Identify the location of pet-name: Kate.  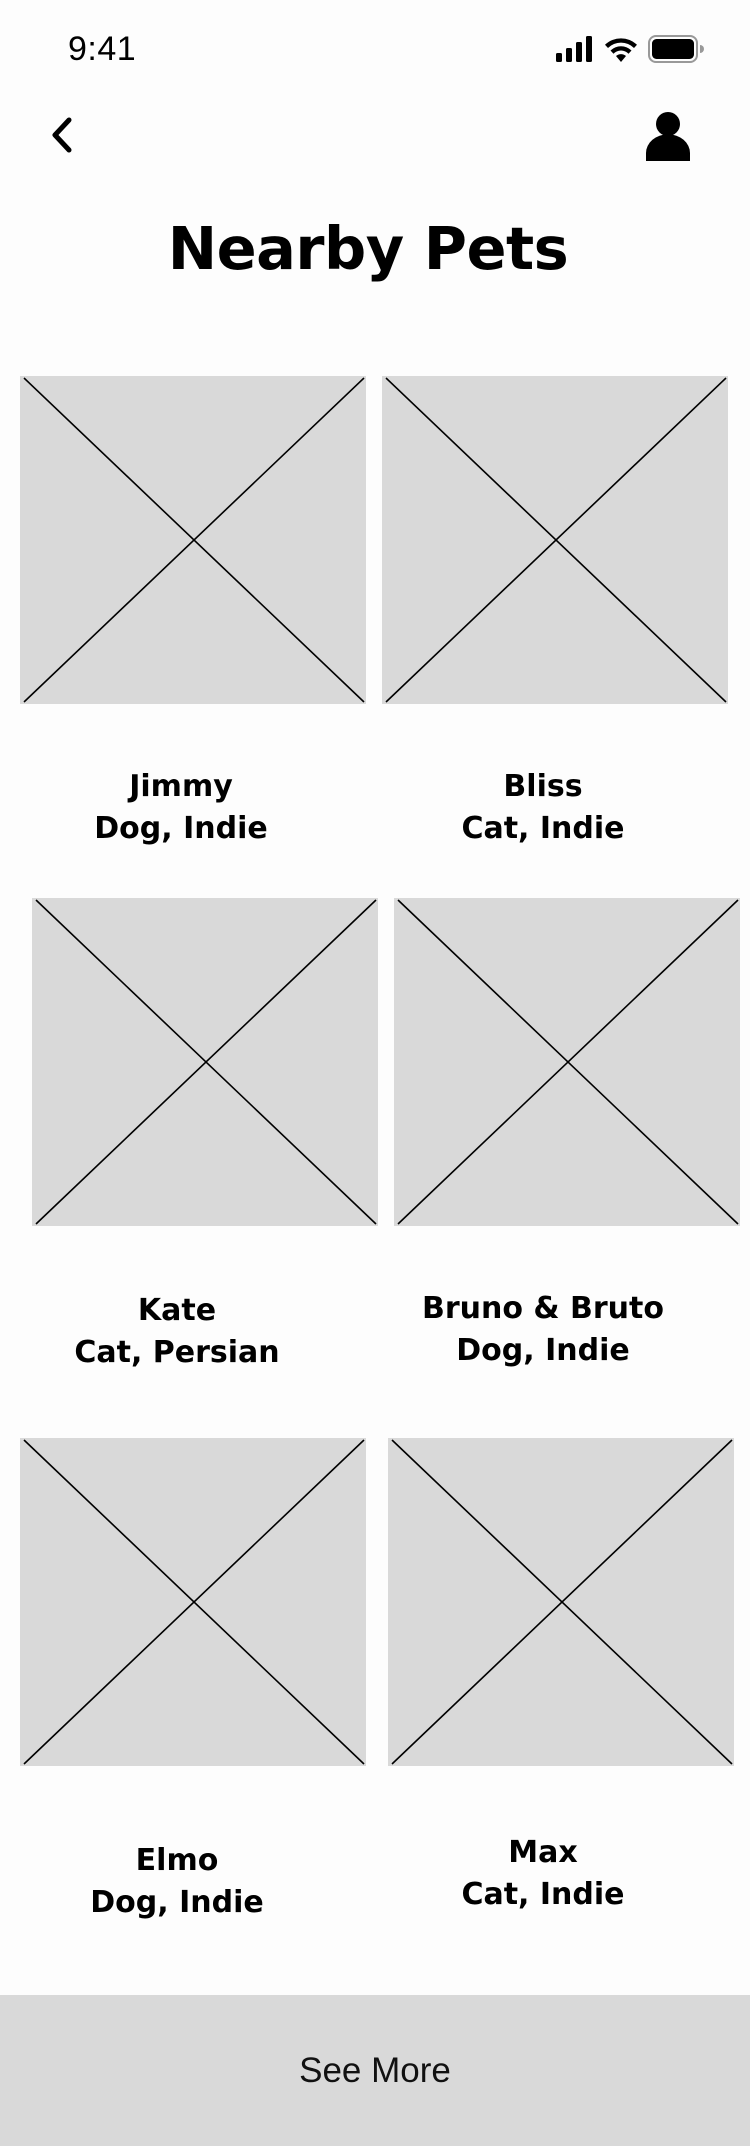
(177, 1310).